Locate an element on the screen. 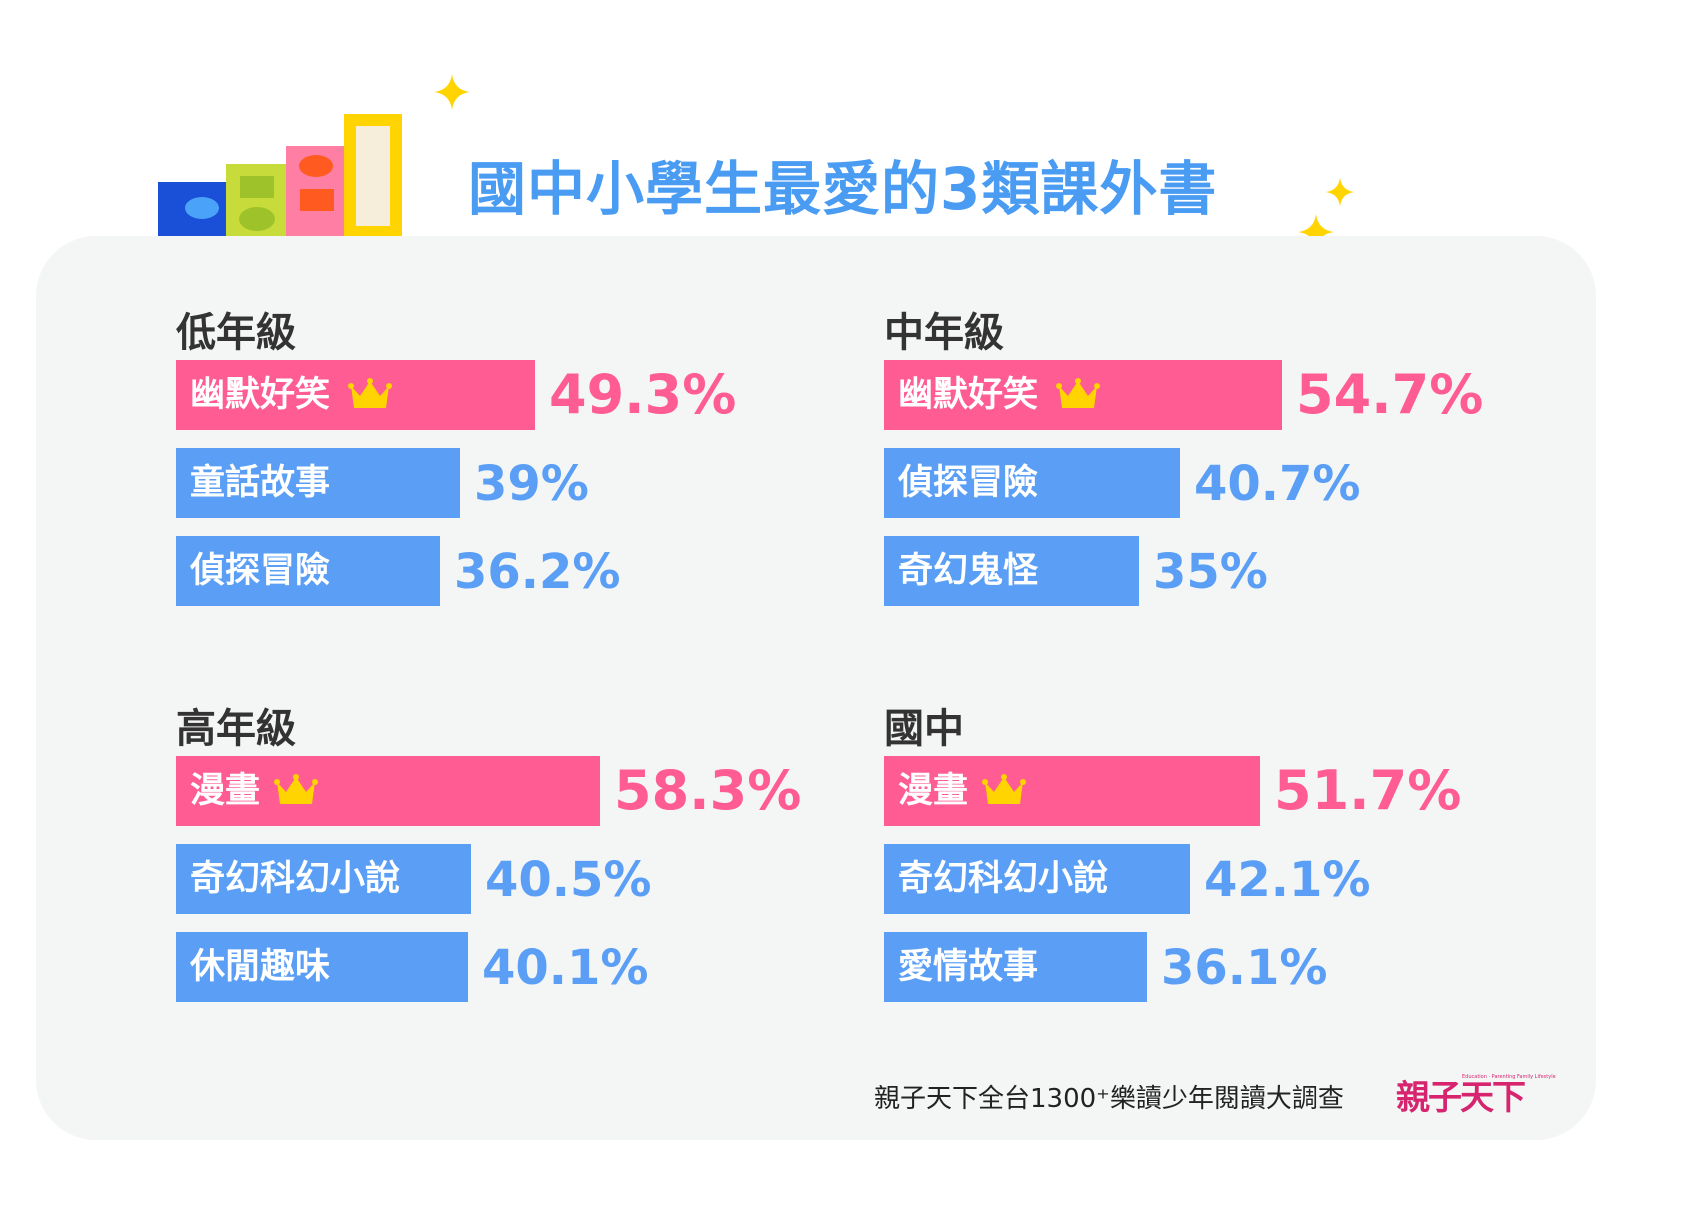  bar: 童話故事 is located at coordinates (318, 483).